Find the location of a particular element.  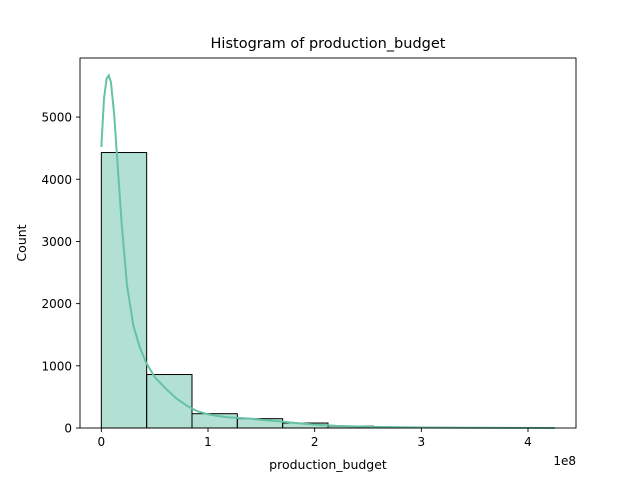

y-tick-label: 5000 is located at coordinates (56, 118).